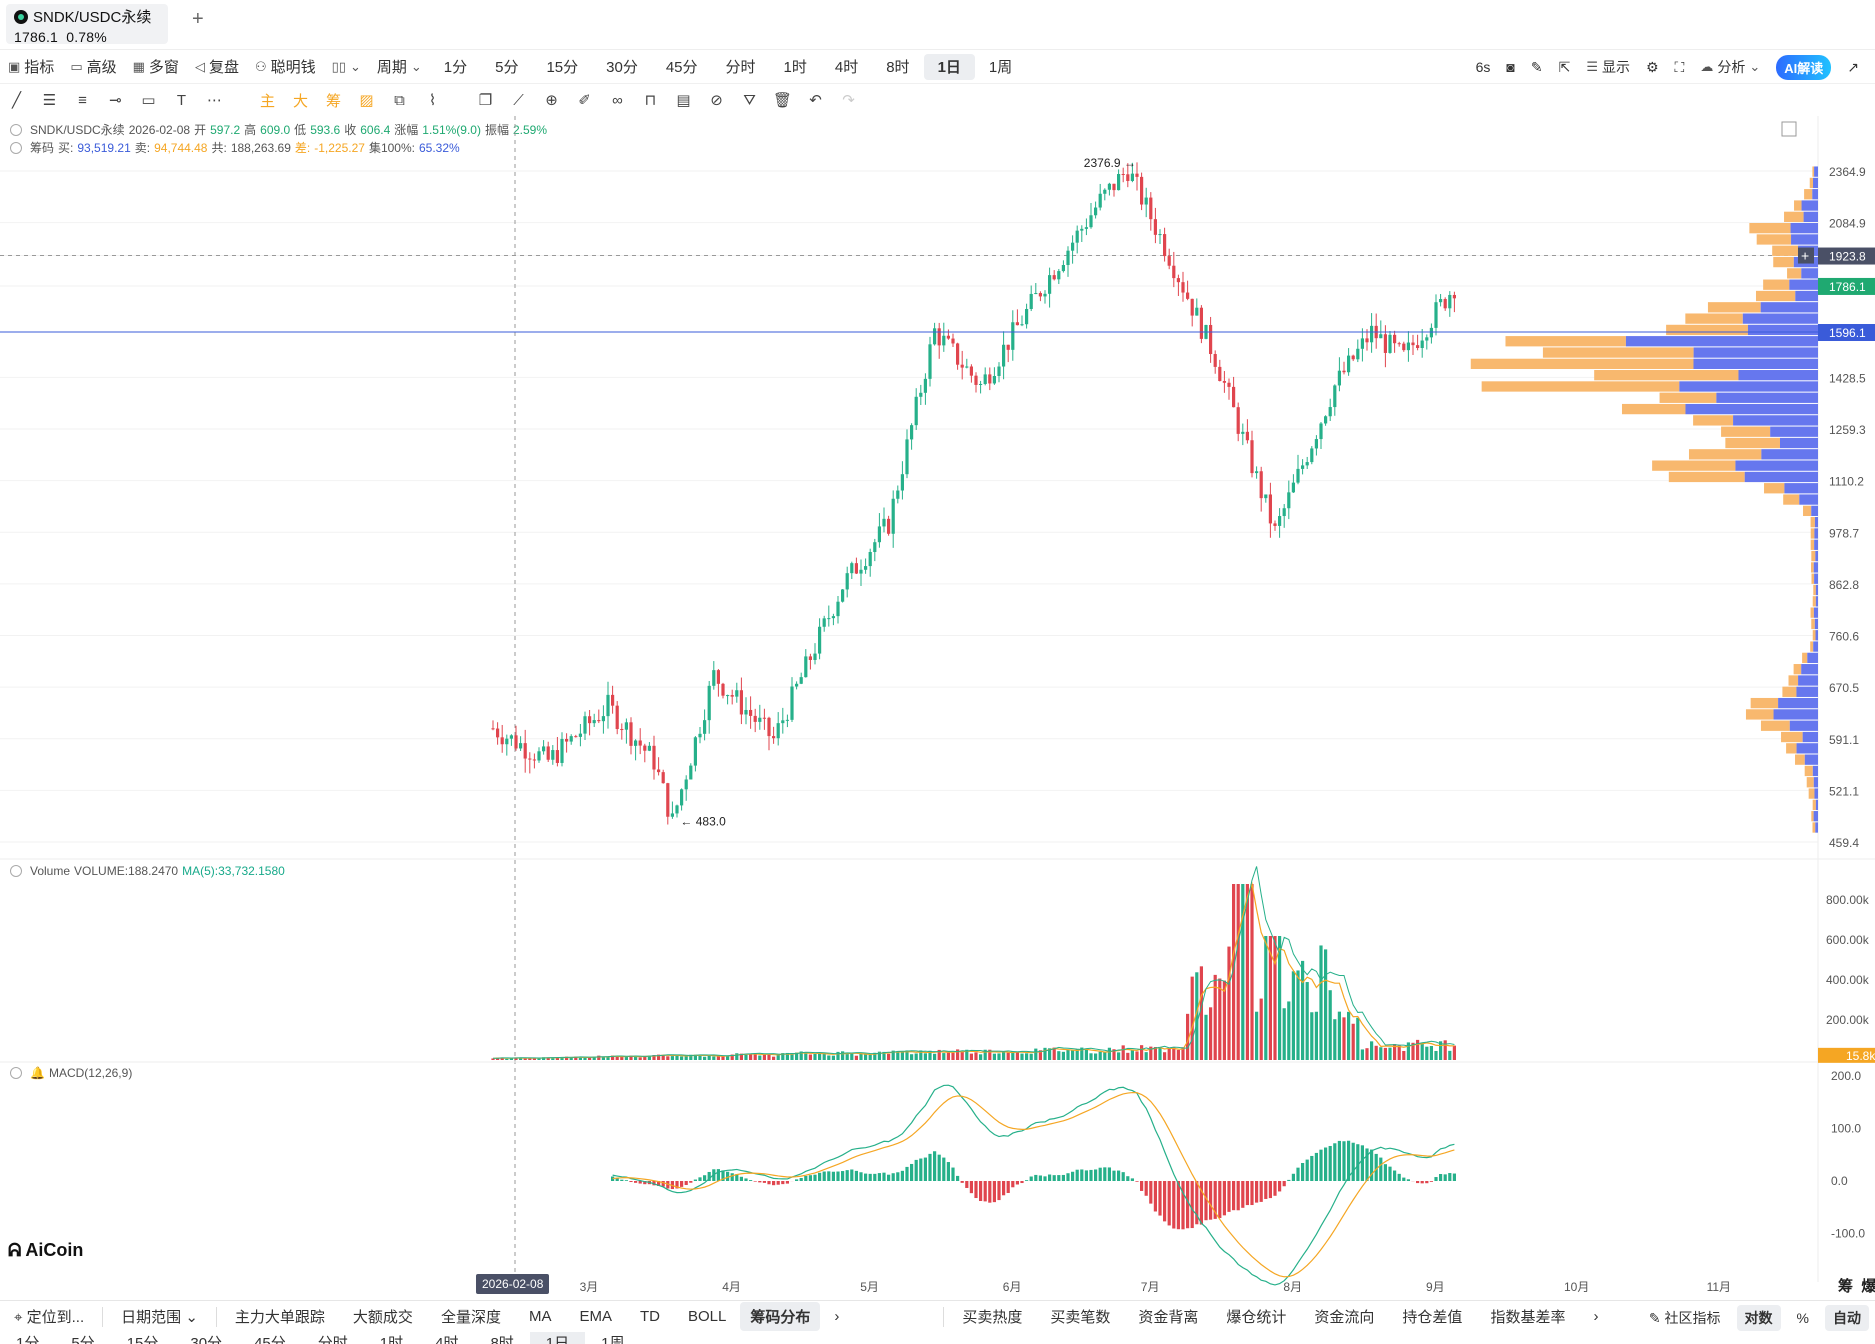 This screenshot has width=1875, height=1344. I want to click on main-force-tool: 主, so click(267, 101).